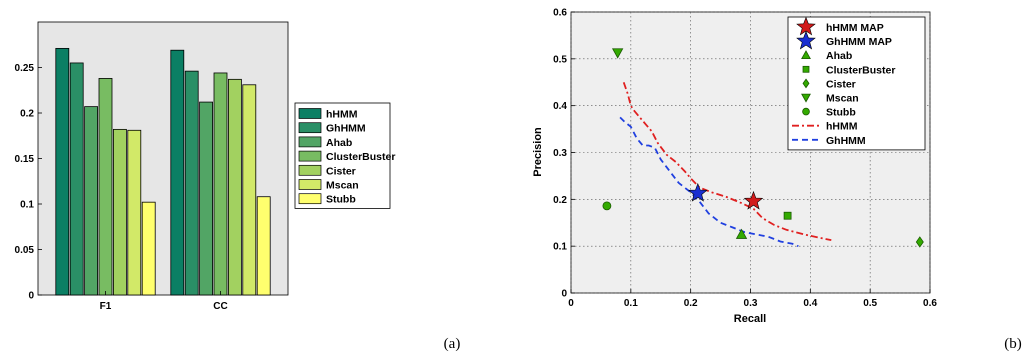  What do you see at coordinates (163, 171) in the screenshot?
I see `bar-chart-bars` at bounding box center [163, 171].